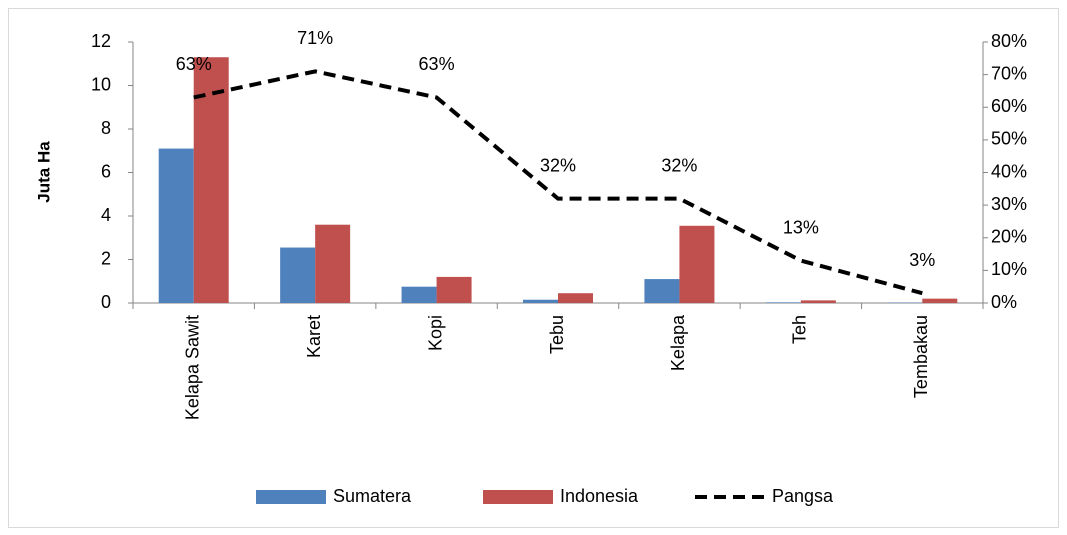 This screenshot has width=1067, height=535. What do you see at coordinates (106, 258) in the screenshot?
I see `y-tick-label: 2` at bounding box center [106, 258].